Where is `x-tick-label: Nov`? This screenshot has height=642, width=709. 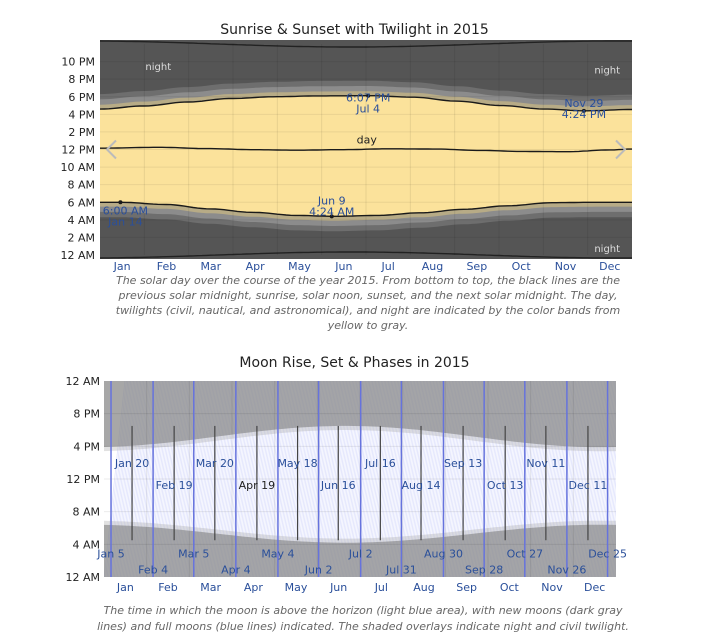 x-tick-label: Nov is located at coordinates (566, 266).